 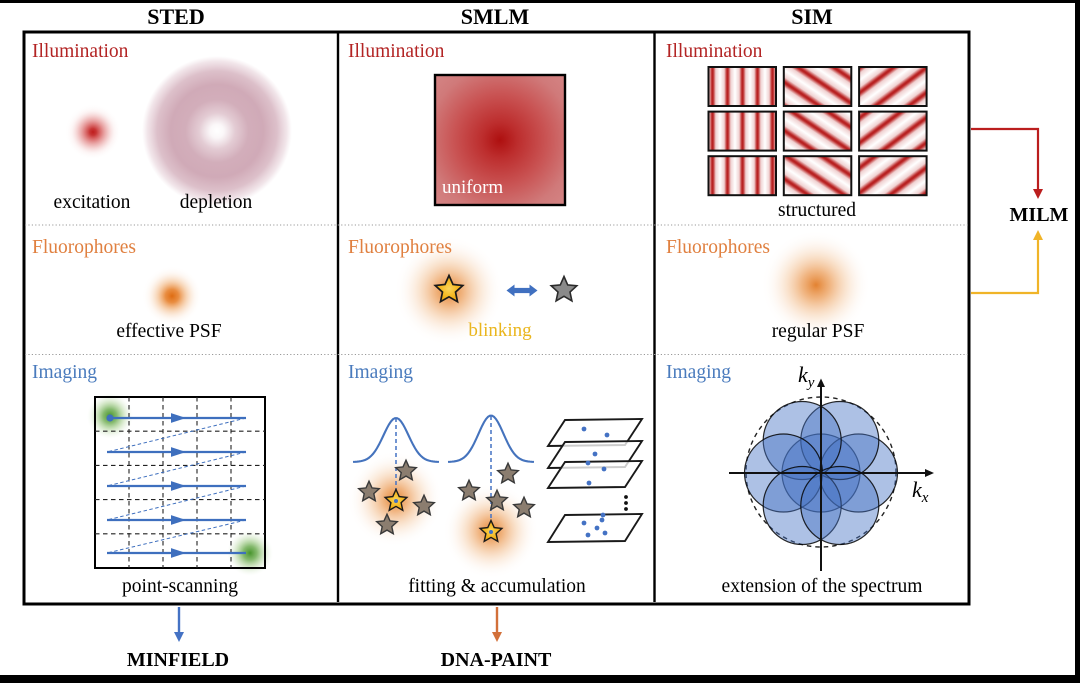 What do you see at coordinates (180, 586) in the screenshot?
I see `svg-text: point-scanning` at bounding box center [180, 586].